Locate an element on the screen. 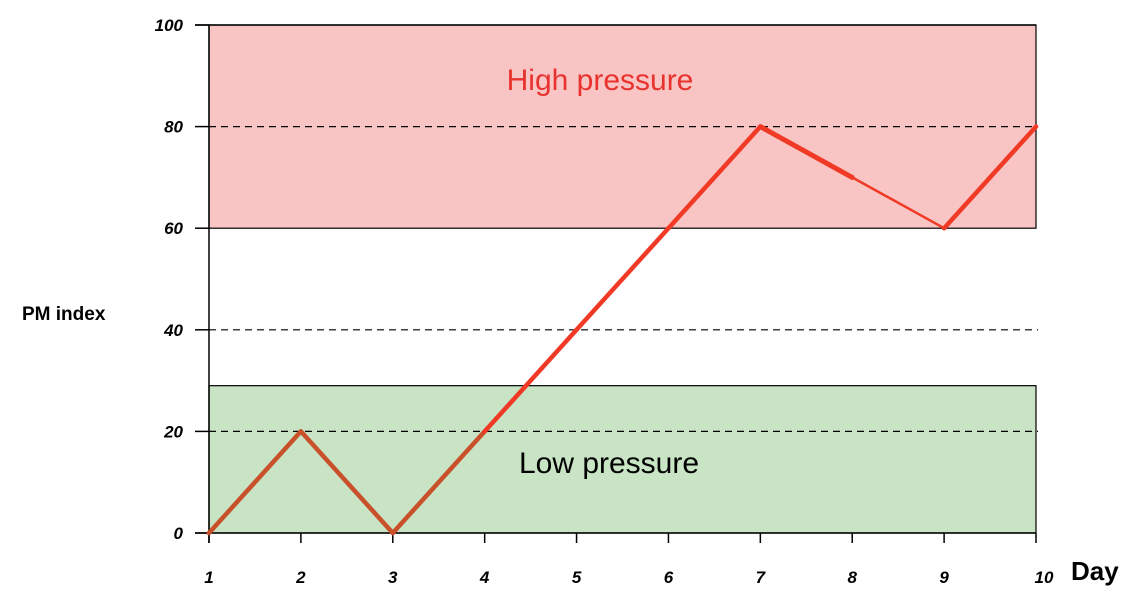 The width and height of the screenshot is (1136, 591). y-tick-label-60: 60 is located at coordinates (173, 228).